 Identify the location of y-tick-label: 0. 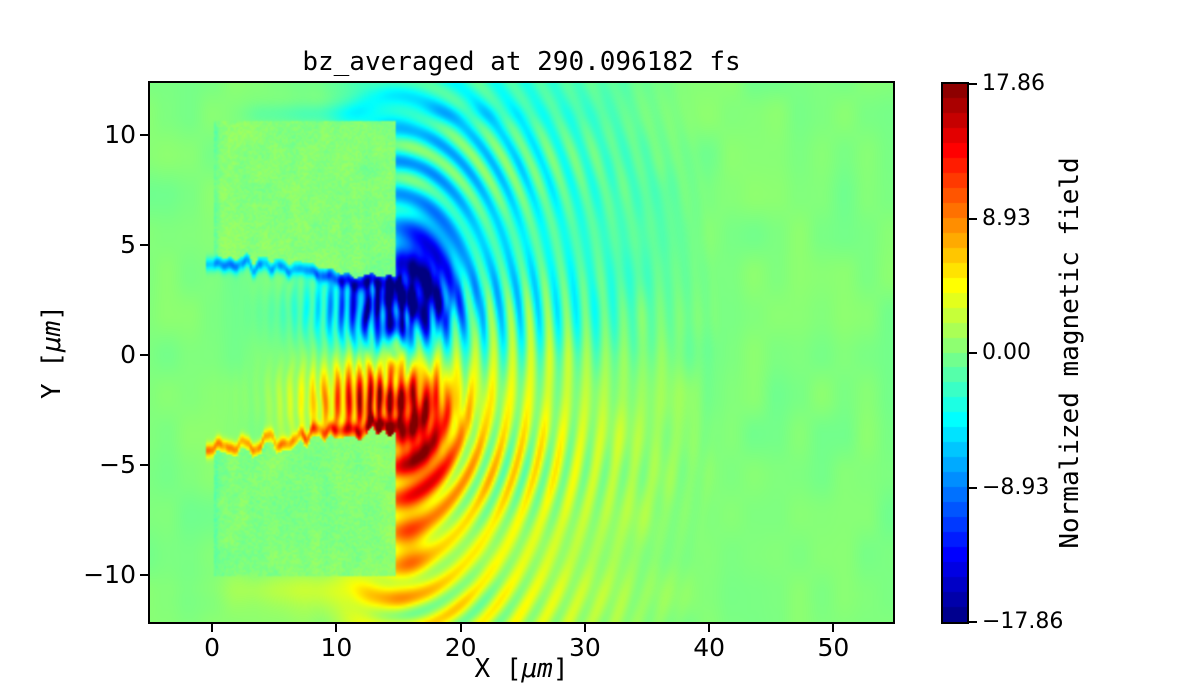
(128, 355).